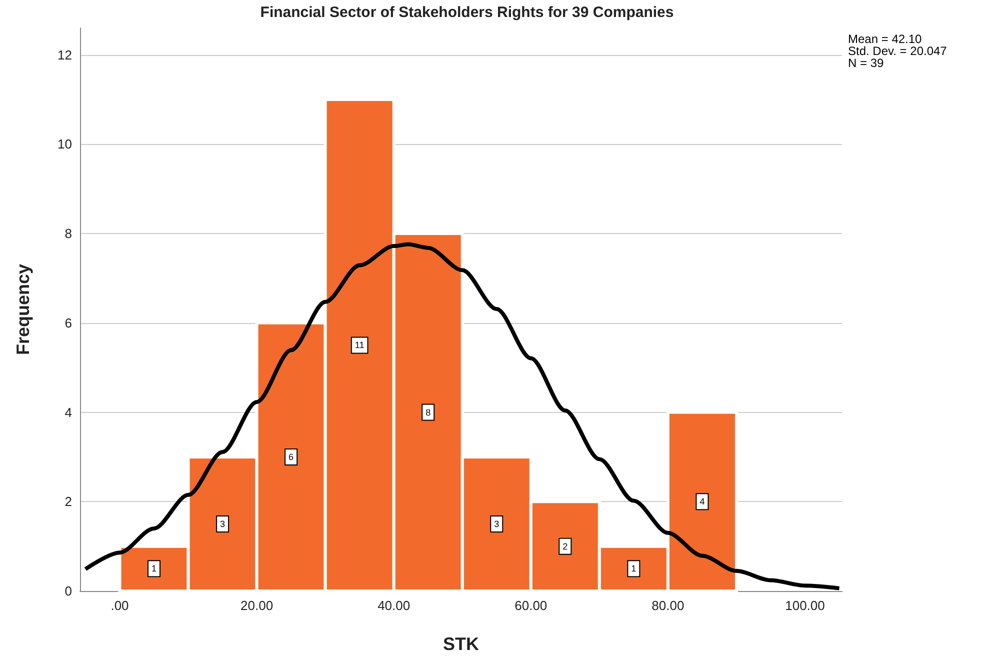 The image size is (988, 658). I want to click on data-label: 6, so click(291, 457).